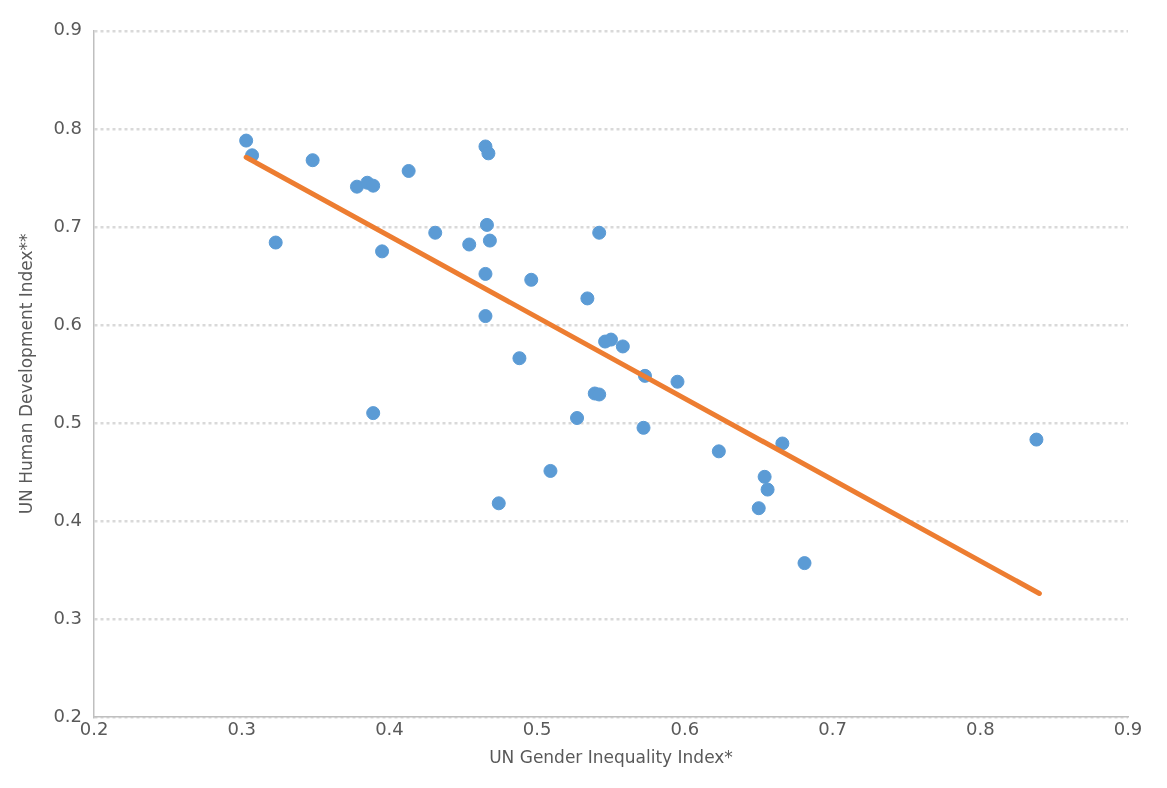  What do you see at coordinates (68, 617) in the screenshot?
I see `y-tick-label: 0.3` at bounding box center [68, 617].